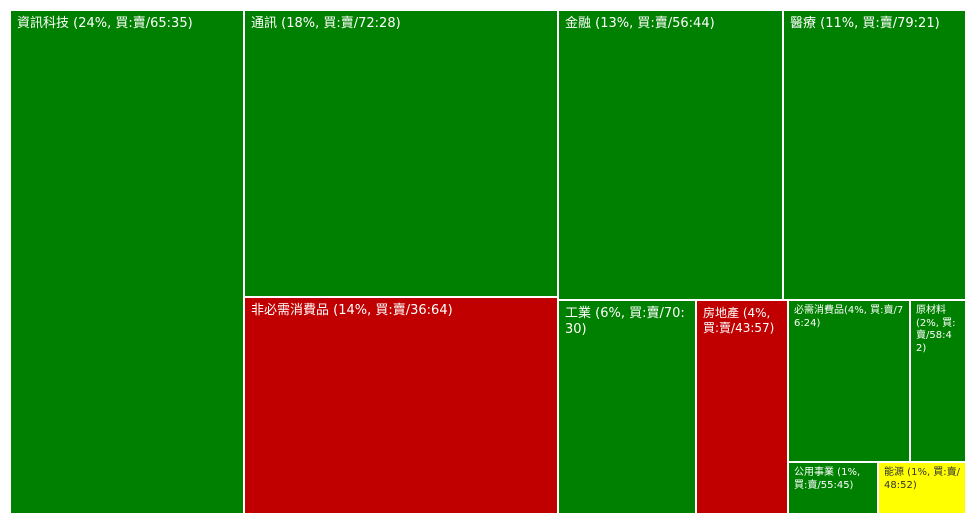 This screenshot has height=514, width=966. I want to click on tile-label: 工業 (6%, 買:賣/70:30), so click(625, 322).